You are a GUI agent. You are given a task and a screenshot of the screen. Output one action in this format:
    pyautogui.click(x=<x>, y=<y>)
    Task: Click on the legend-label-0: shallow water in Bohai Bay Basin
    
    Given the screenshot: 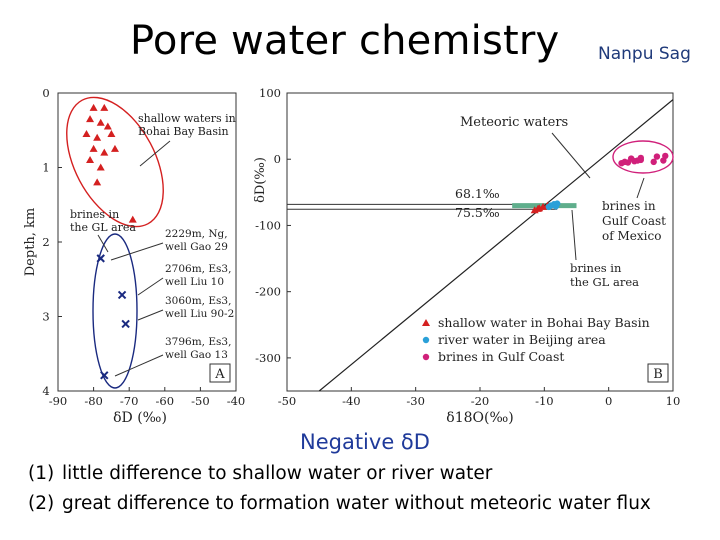 What is the action you would take?
    pyautogui.click(x=544, y=322)
    